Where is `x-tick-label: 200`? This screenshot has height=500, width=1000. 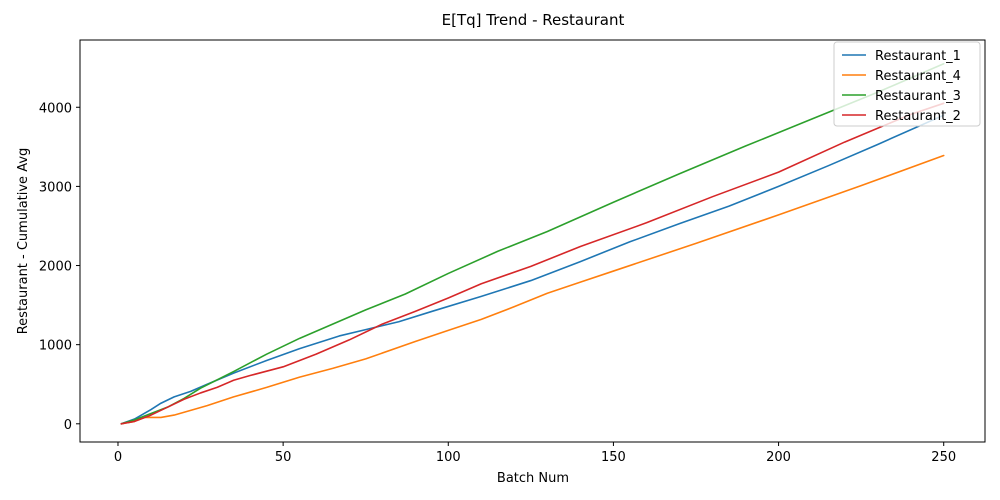
x-tick-label: 200 is located at coordinates (778, 457).